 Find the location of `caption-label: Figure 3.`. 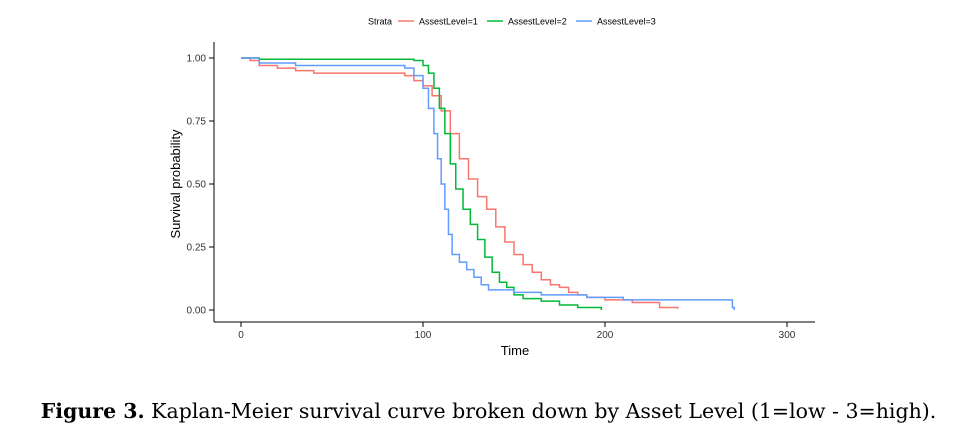

caption-label: Figure 3. is located at coordinates (92, 411).